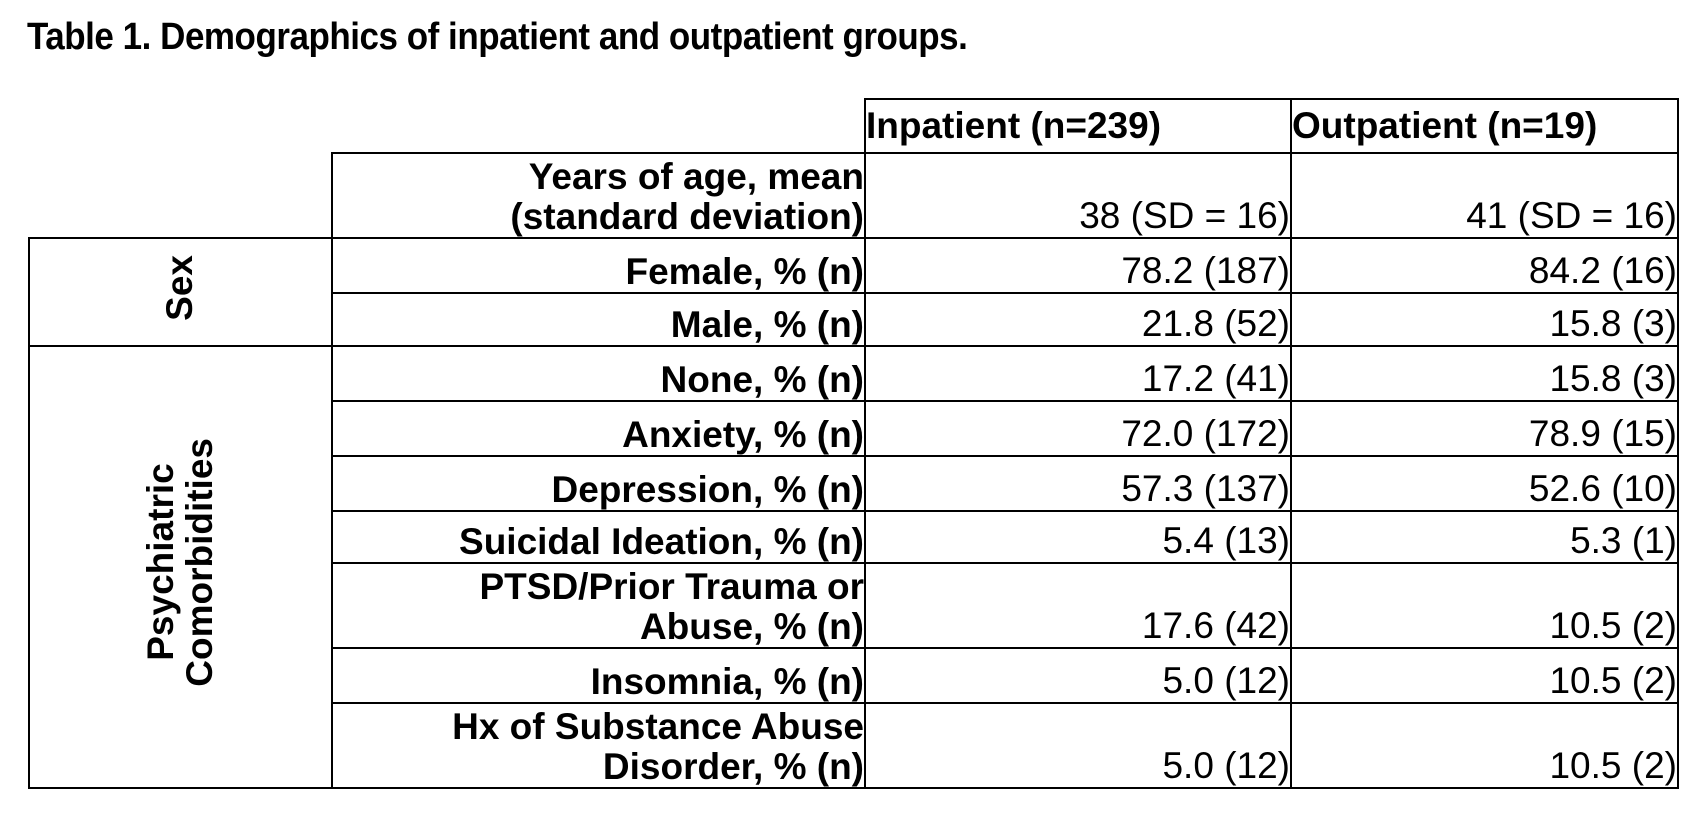 This screenshot has width=1700, height=815. What do you see at coordinates (1078, 675) in the screenshot?
I see `value-inpatient-insomnia: 5.0 (12)` at bounding box center [1078, 675].